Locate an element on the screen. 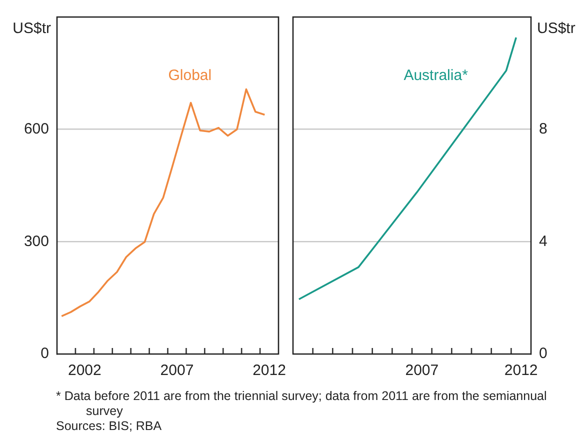  x-tick-label: 2002 is located at coordinates (85, 371).